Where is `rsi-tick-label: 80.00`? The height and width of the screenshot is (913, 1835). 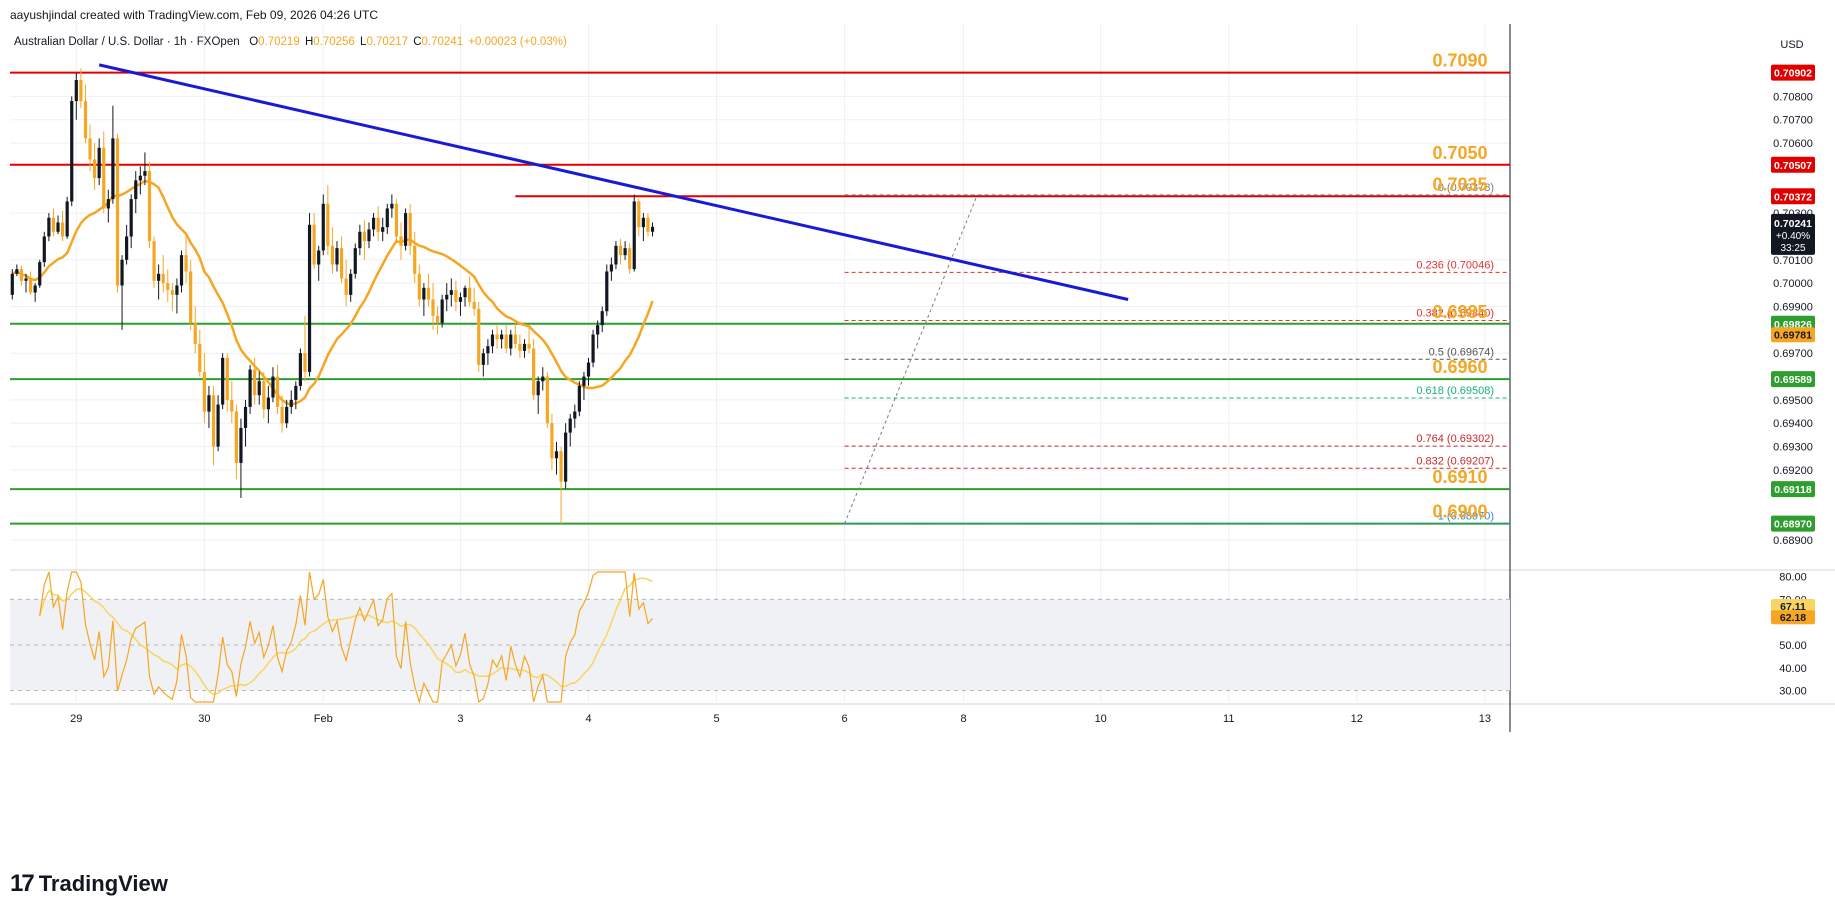
rsi-tick-label: 80.00 is located at coordinates (1793, 578).